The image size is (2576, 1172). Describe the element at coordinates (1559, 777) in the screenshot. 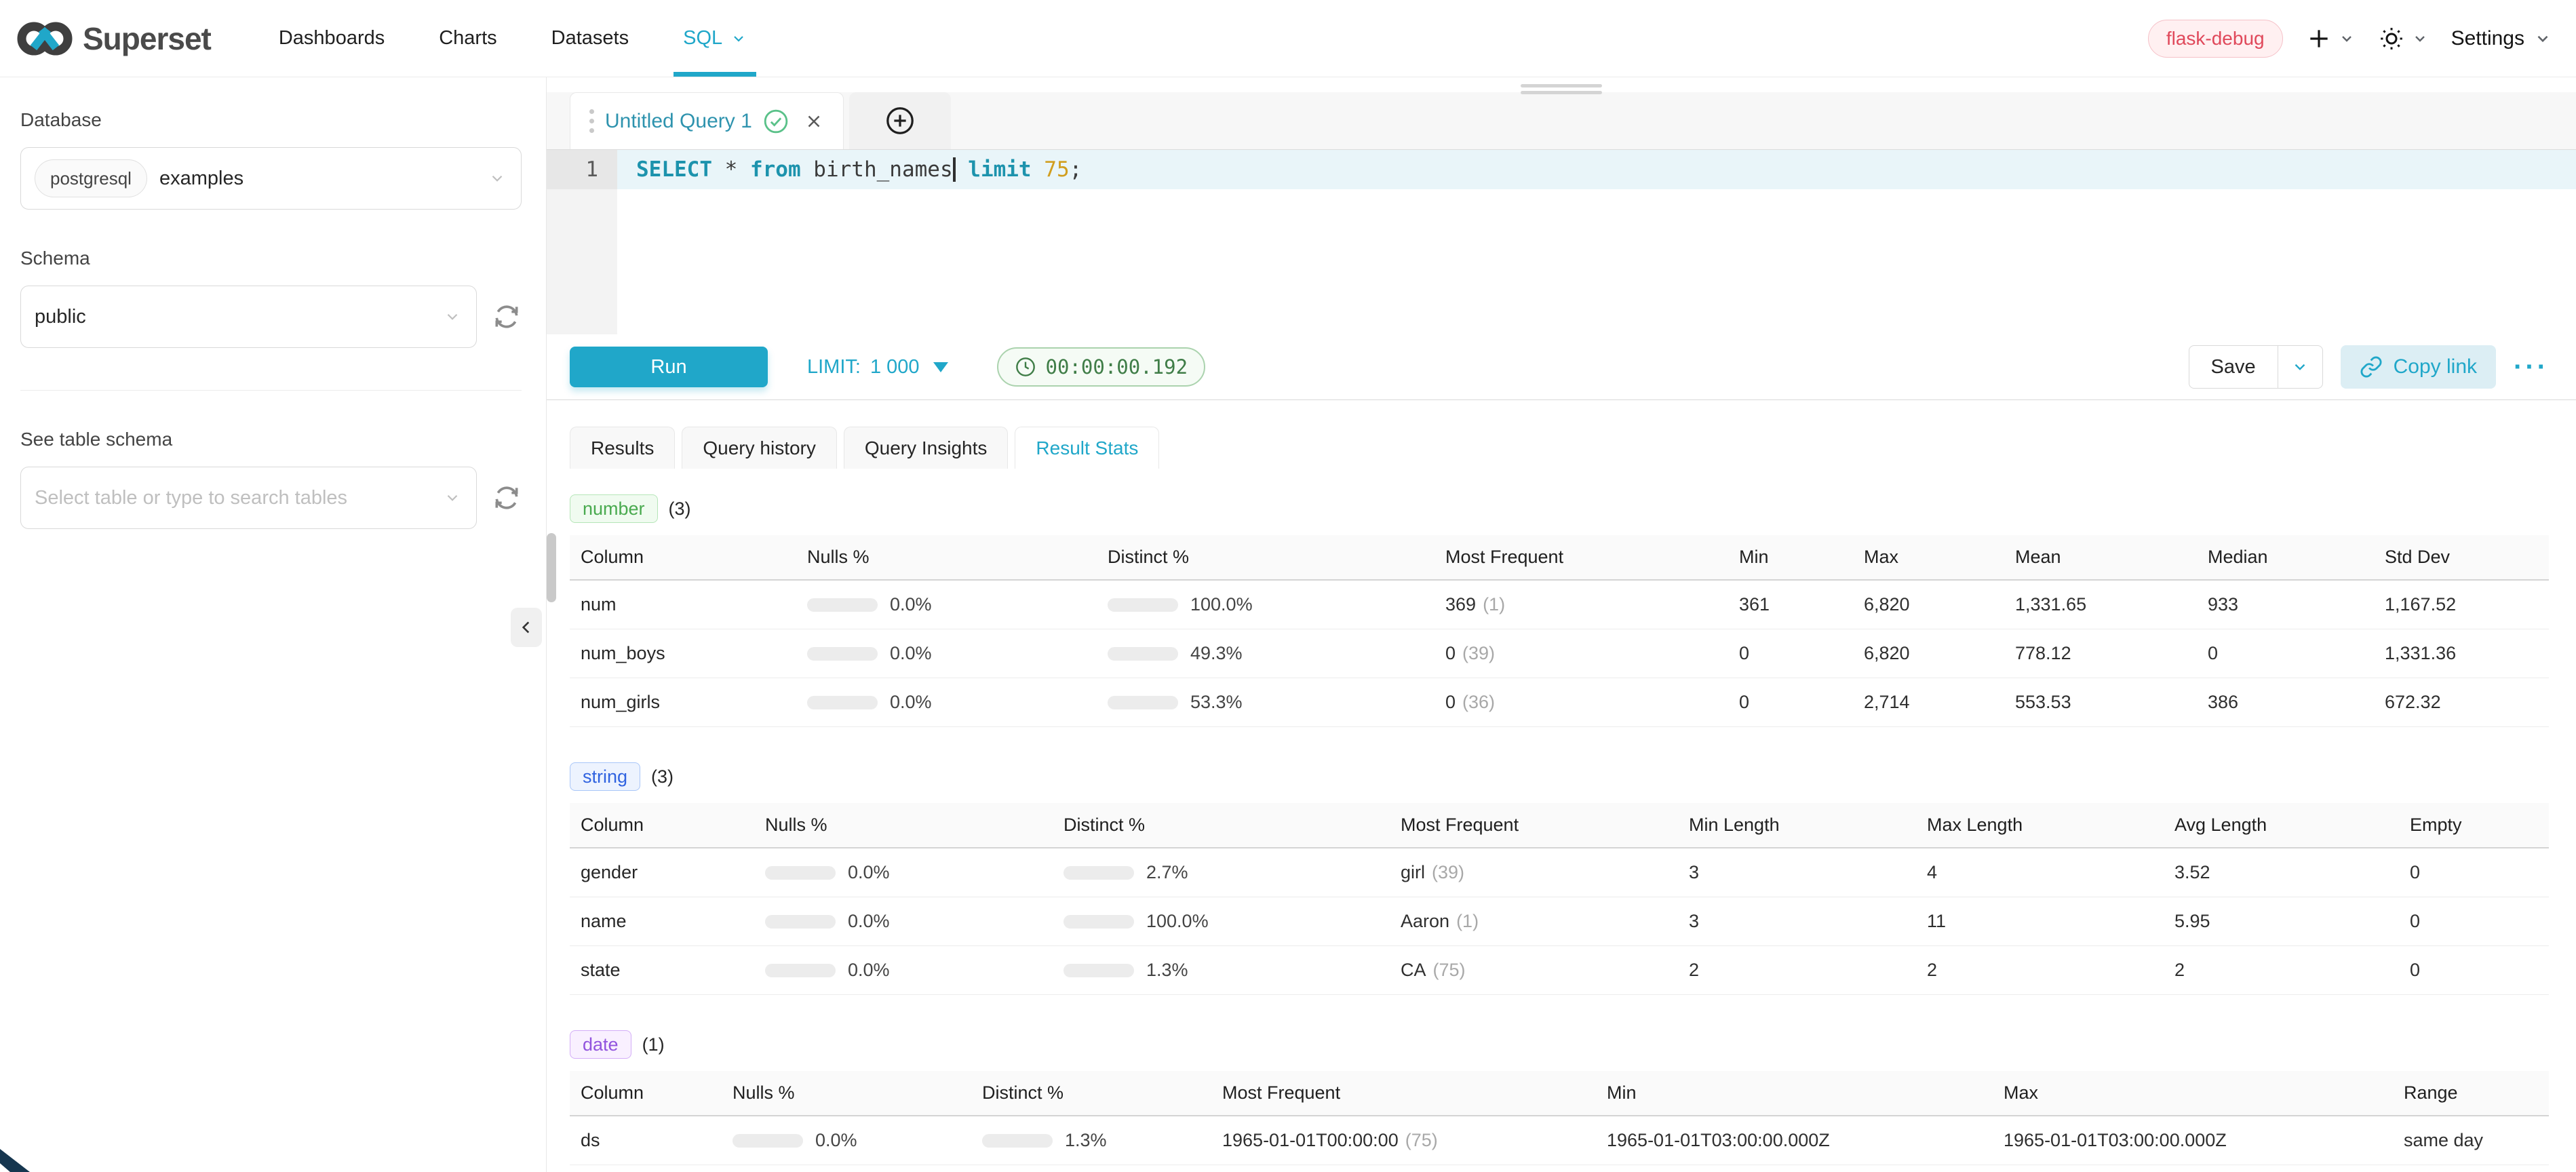

I see `section-badge-row: string (3)` at that location.